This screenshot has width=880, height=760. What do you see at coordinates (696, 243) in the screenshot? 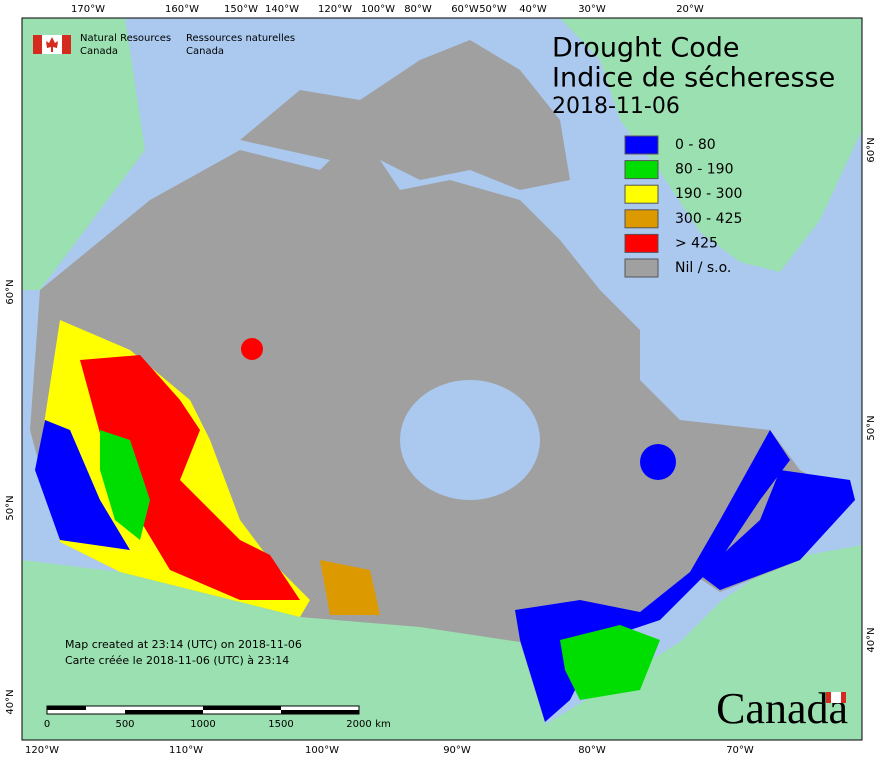
I see `legend-label: > 425` at bounding box center [696, 243].